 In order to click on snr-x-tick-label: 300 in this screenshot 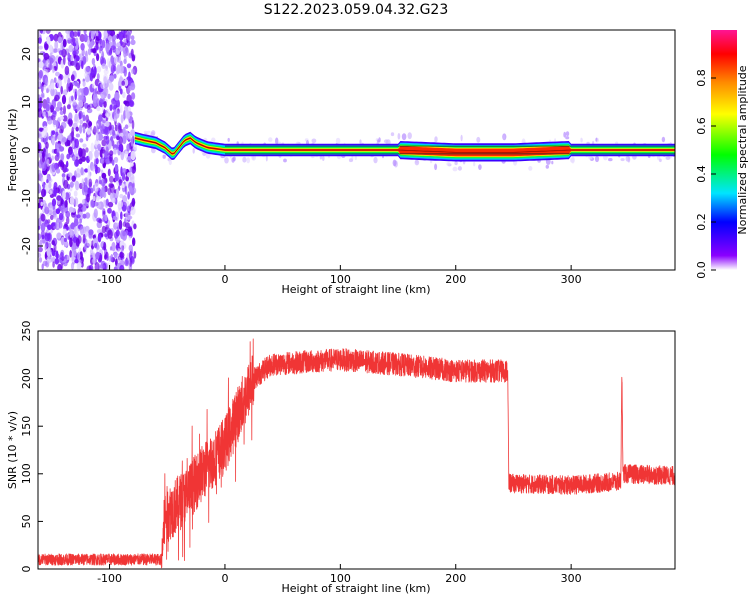, I will do `click(571, 578)`.